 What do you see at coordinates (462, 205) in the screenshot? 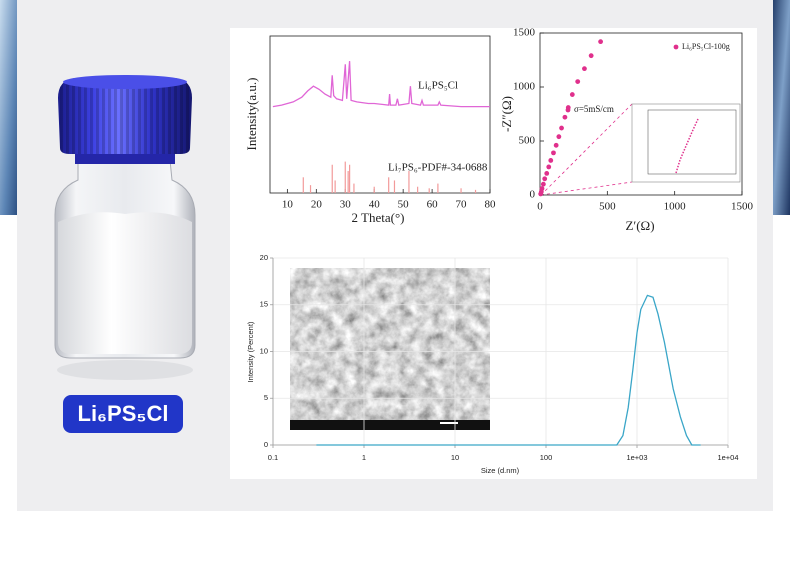
I see `x-tick-label: 70` at bounding box center [462, 205].